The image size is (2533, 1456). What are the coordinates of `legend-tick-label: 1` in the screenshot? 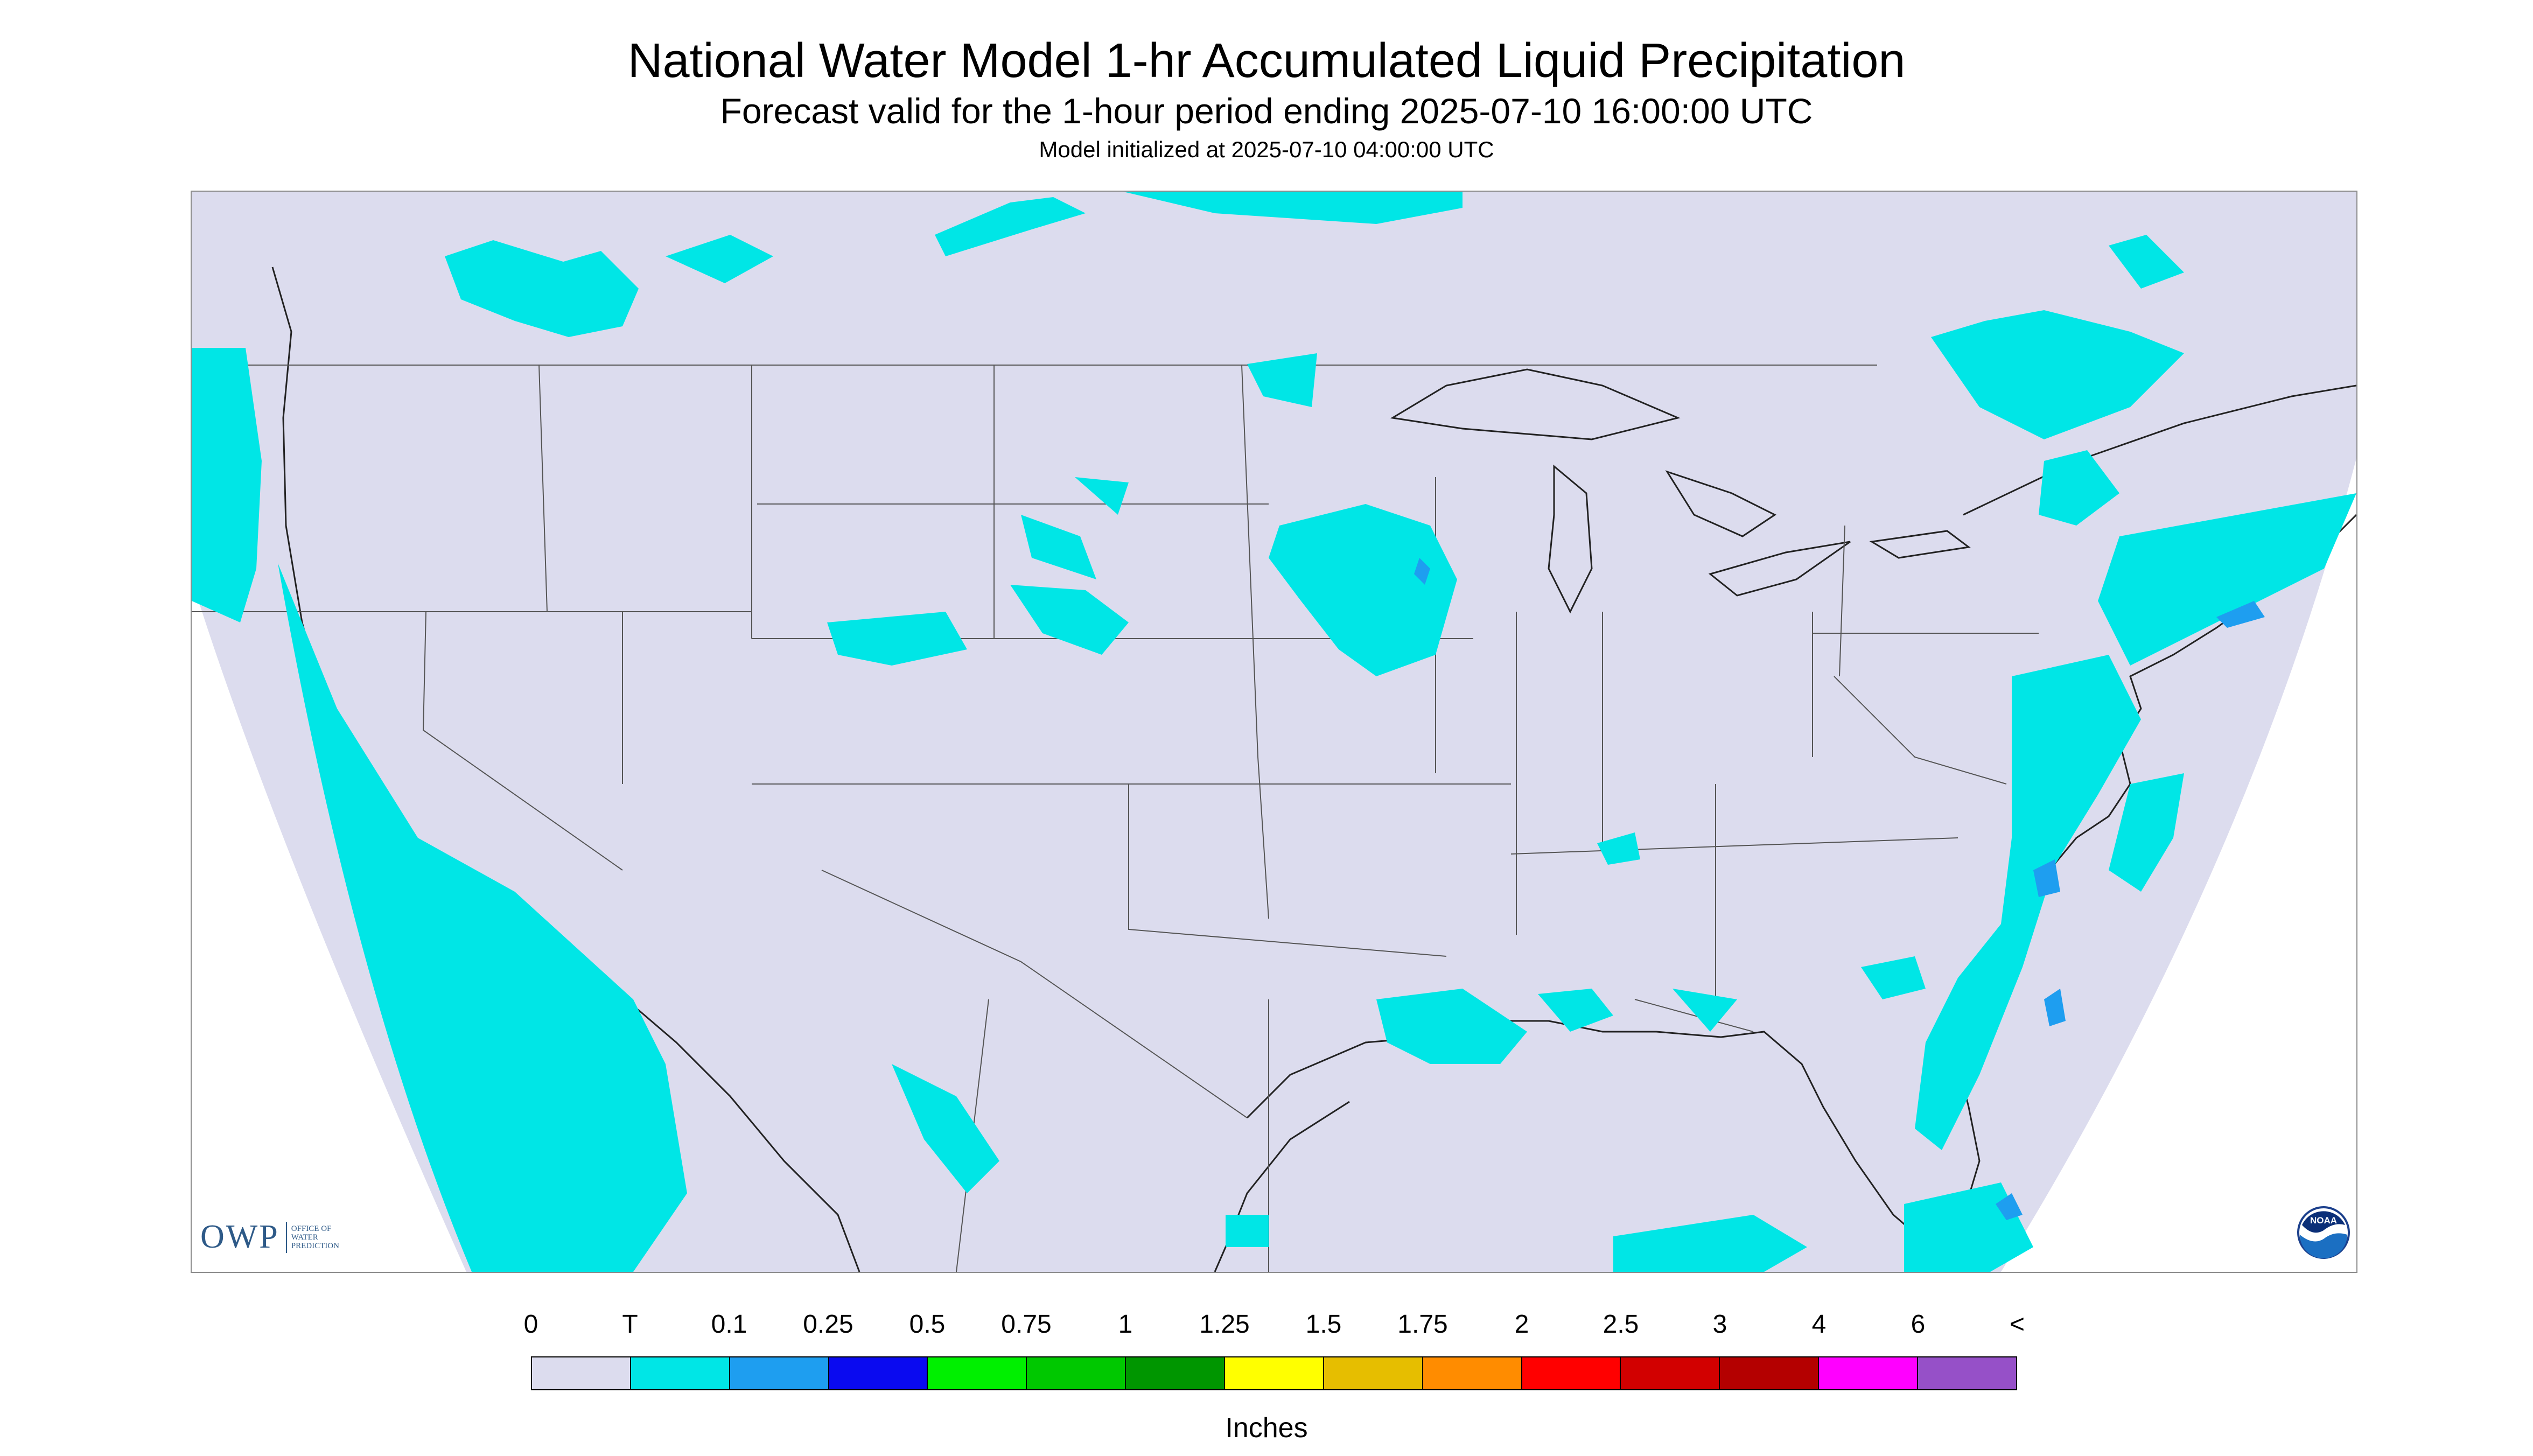 It's located at (1125, 1324).